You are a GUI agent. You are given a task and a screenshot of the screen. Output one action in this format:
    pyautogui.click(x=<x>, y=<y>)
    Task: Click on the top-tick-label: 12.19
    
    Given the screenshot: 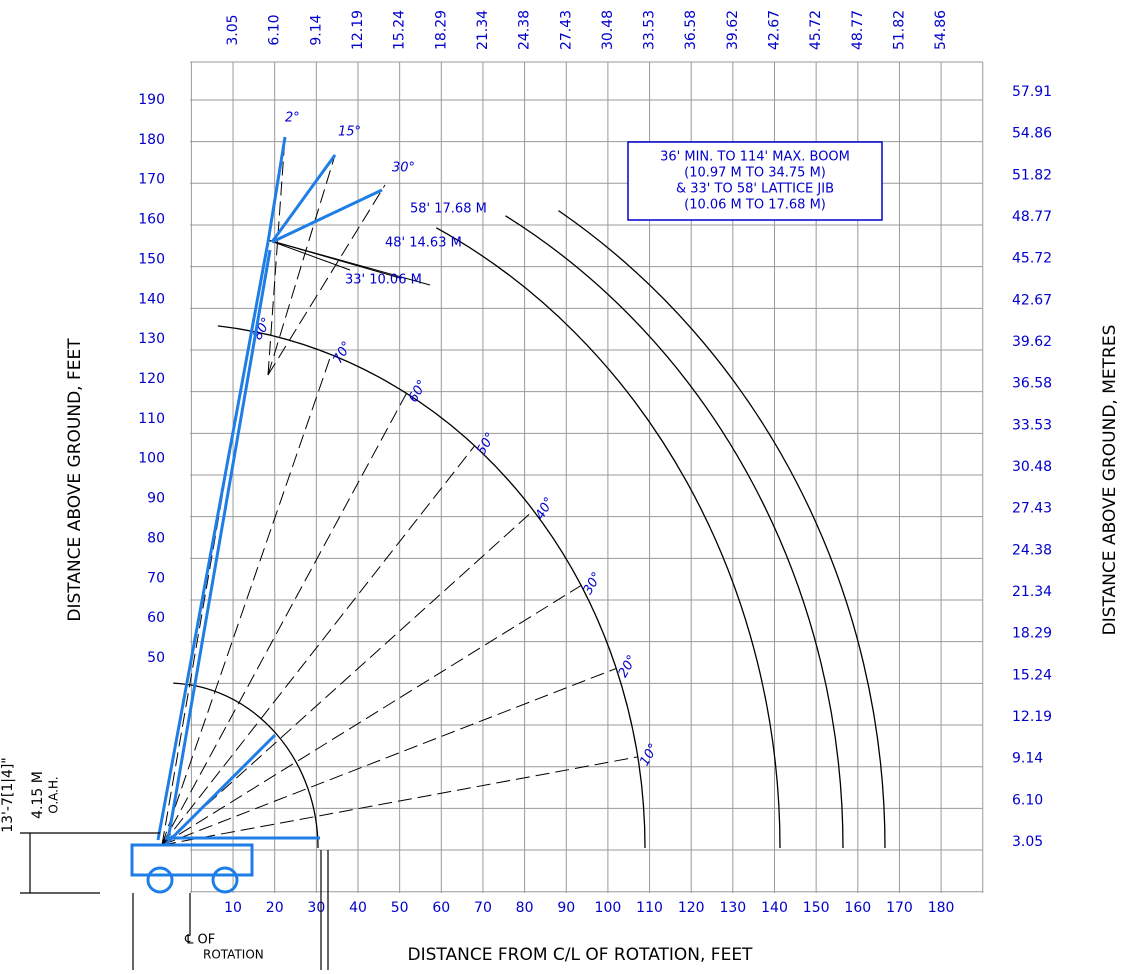 What is the action you would take?
    pyautogui.click(x=358, y=30)
    